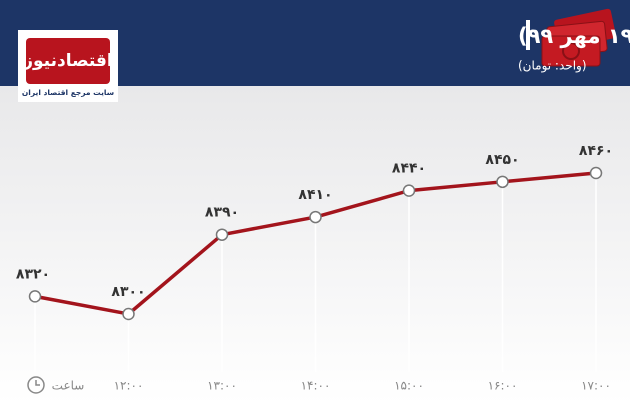  What do you see at coordinates (528, 35) in the screenshot?
I see `title-bar` at bounding box center [528, 35].